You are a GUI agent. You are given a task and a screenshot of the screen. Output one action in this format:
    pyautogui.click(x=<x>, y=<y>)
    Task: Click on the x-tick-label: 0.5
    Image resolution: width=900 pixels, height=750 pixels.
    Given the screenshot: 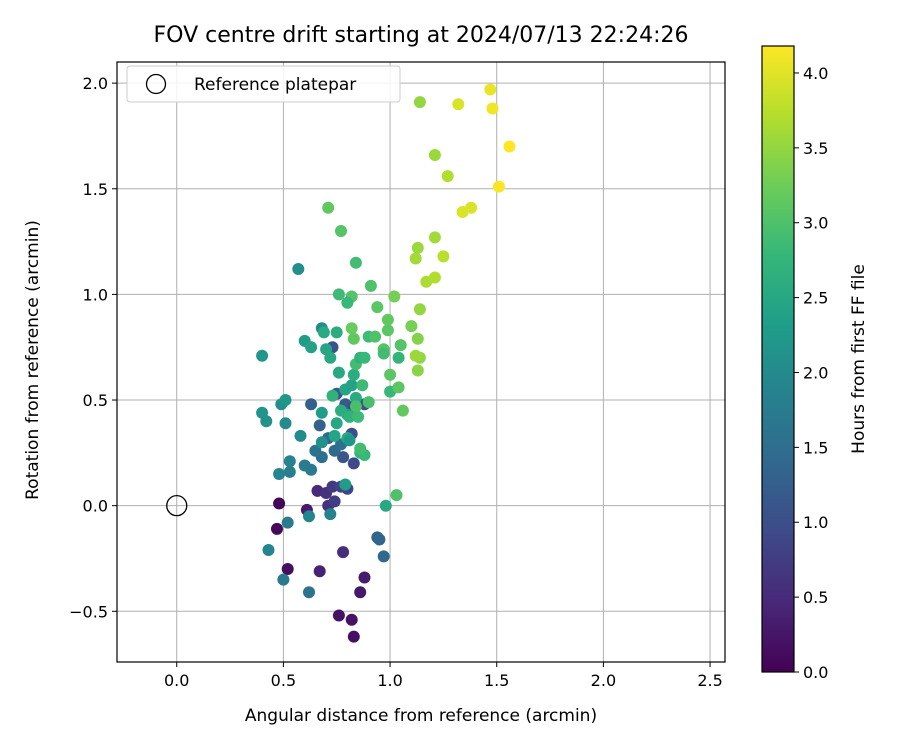 What is the action you would take?
    pyautogui.click(x=283, y=680)
    